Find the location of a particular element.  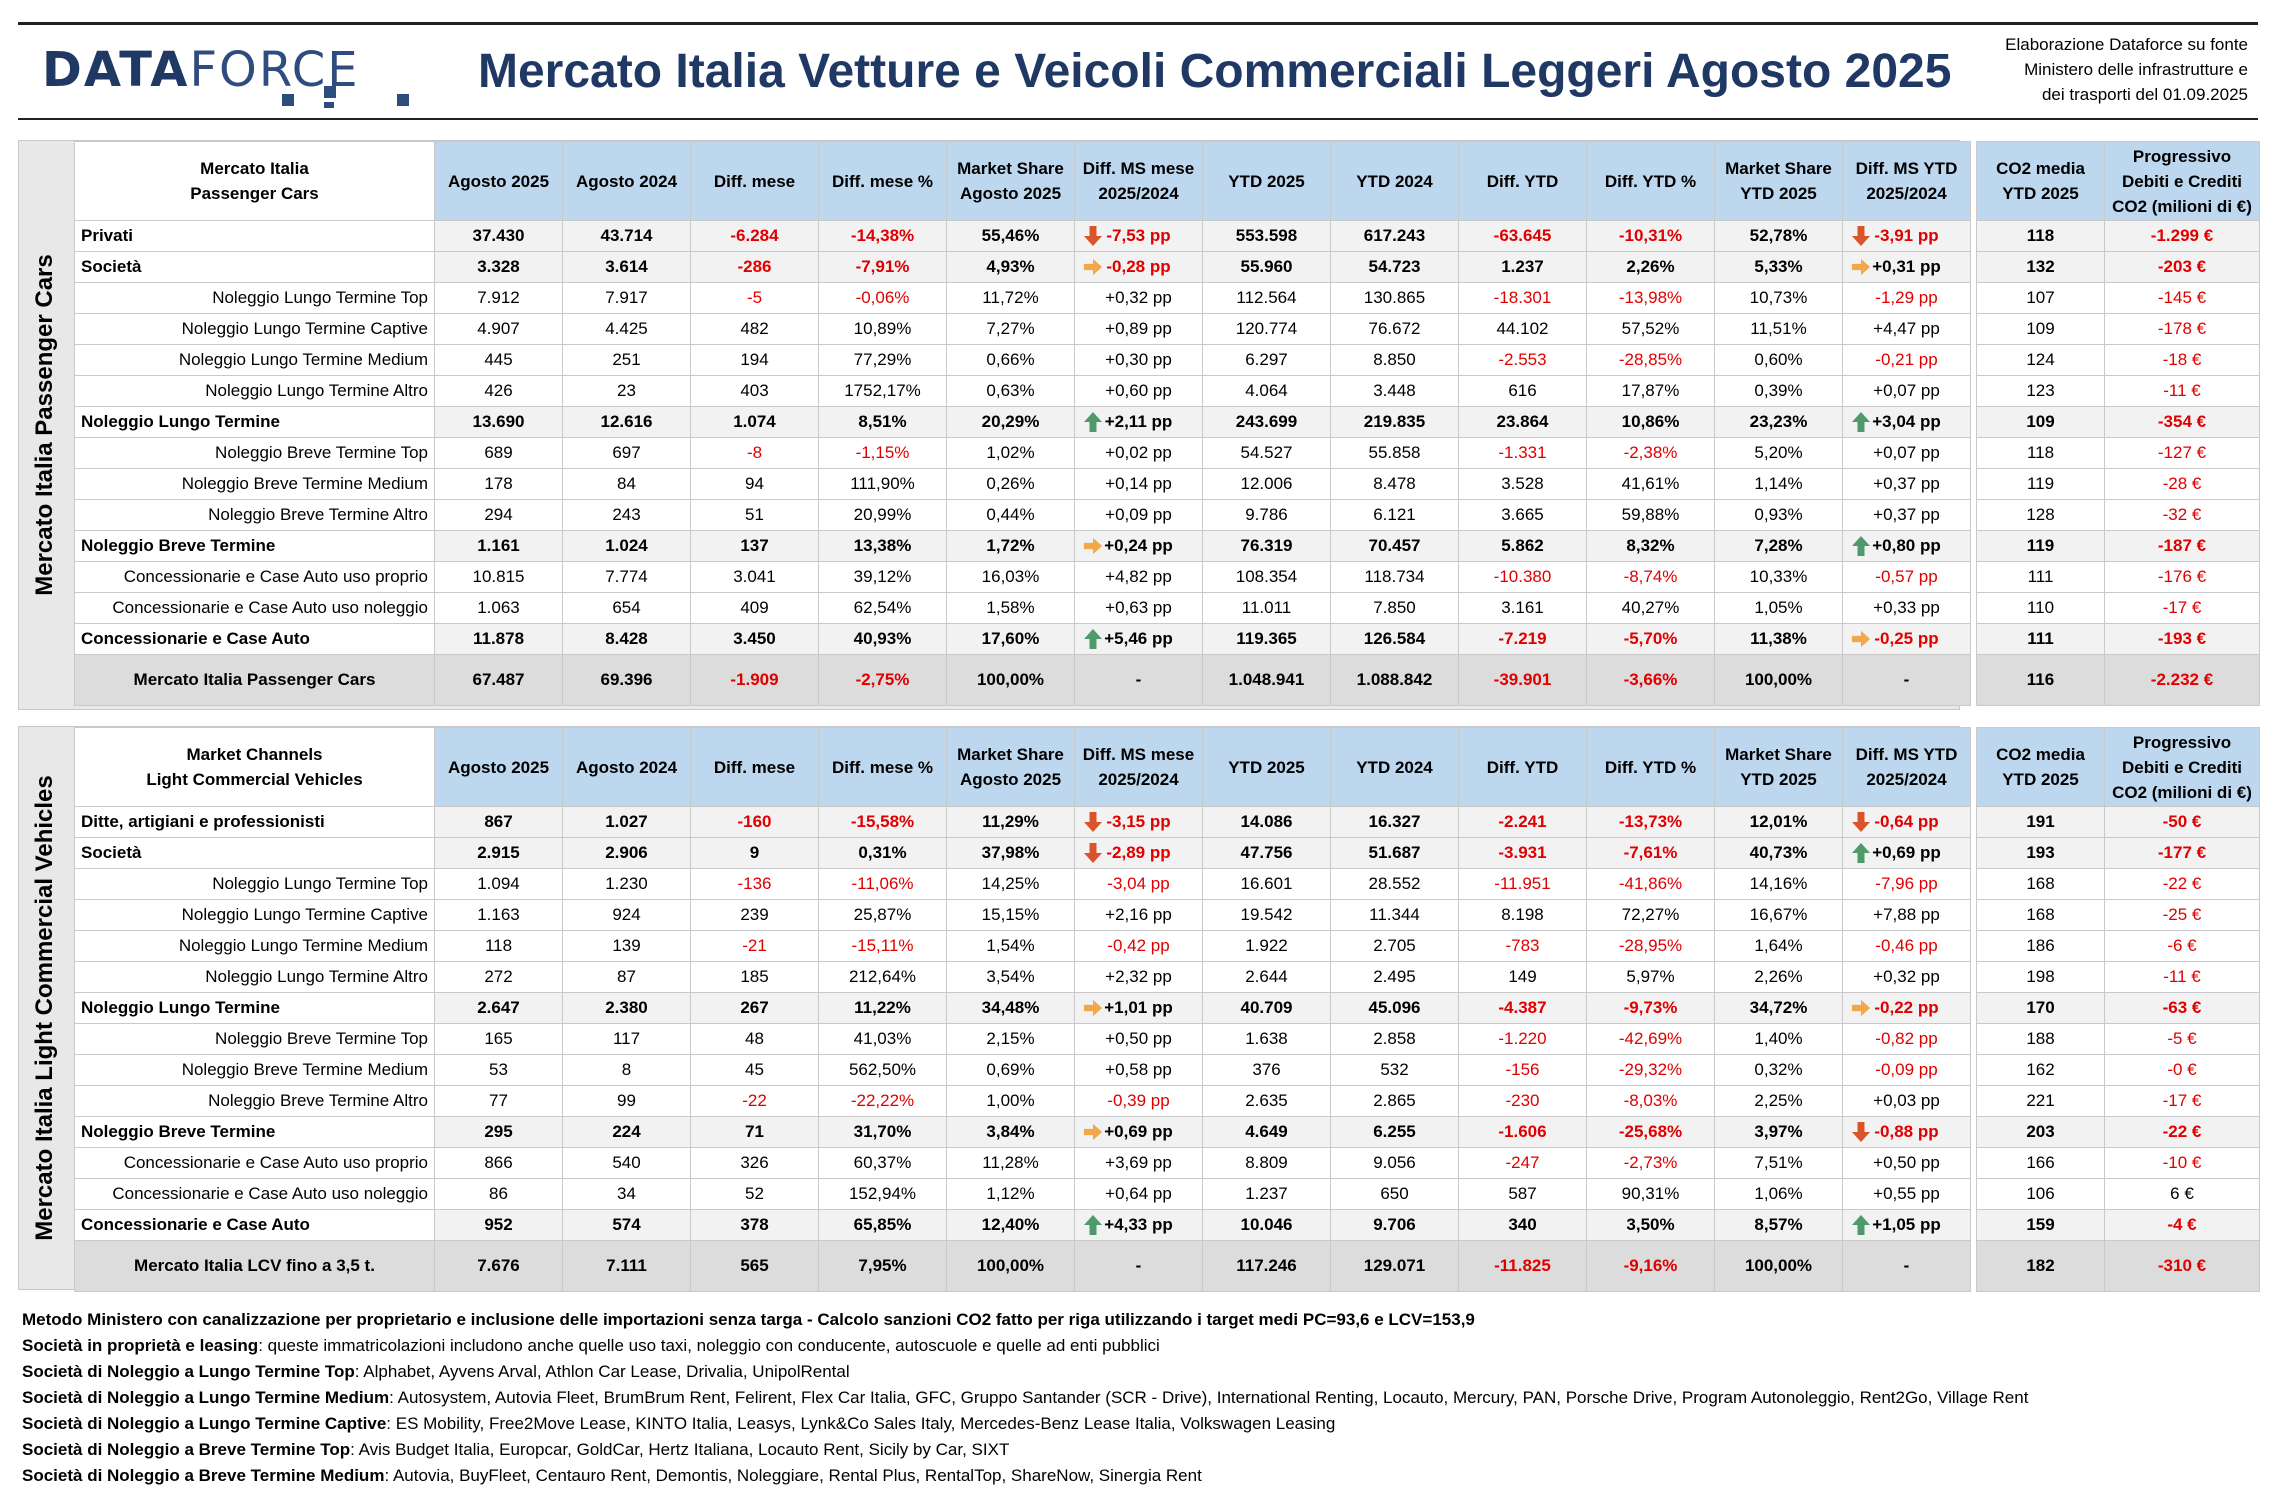

cell: 2,25% is located at coordinates (1778, 1101).